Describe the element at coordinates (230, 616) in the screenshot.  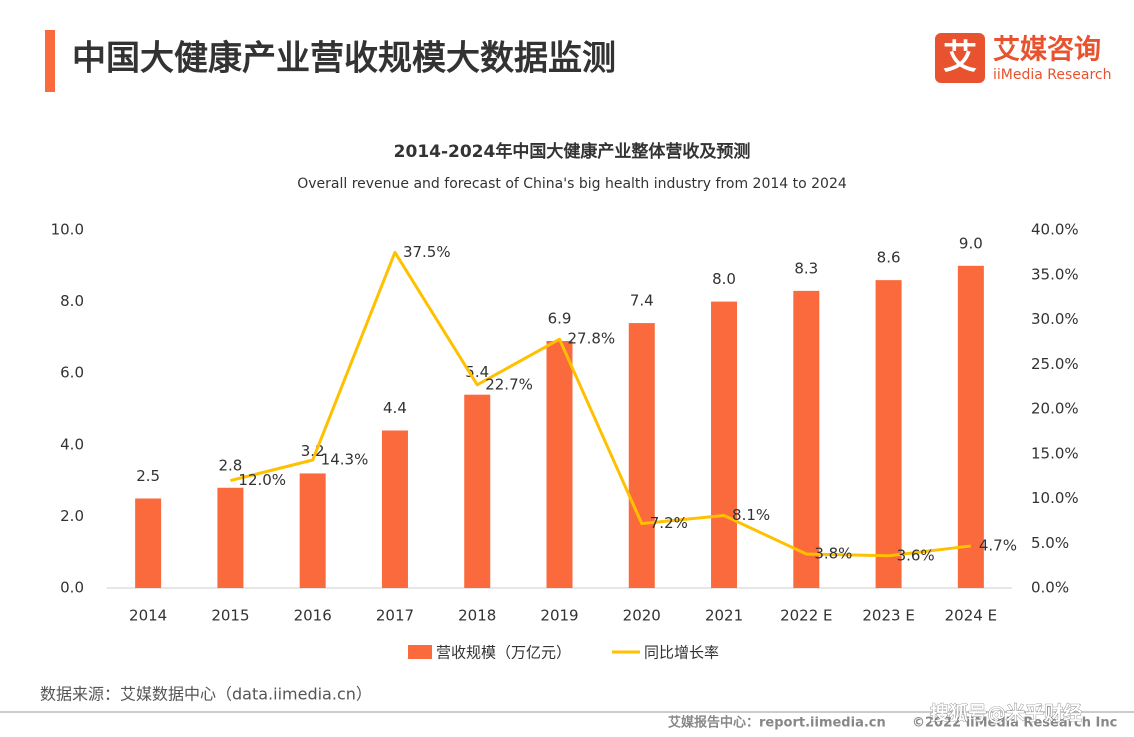
I see `x-tick-label: 2015` at that location.